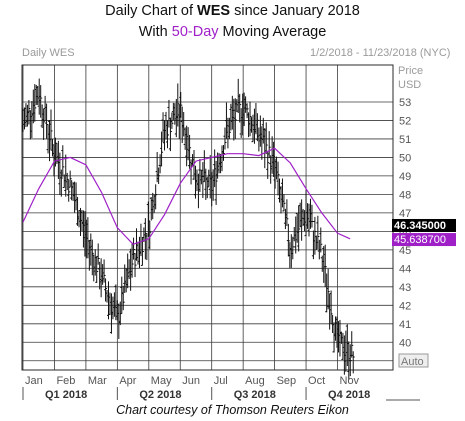 The height and width of the screenshot is (421, 465). I want to click on quarter-label: Q4 2018, so click(349, 395).